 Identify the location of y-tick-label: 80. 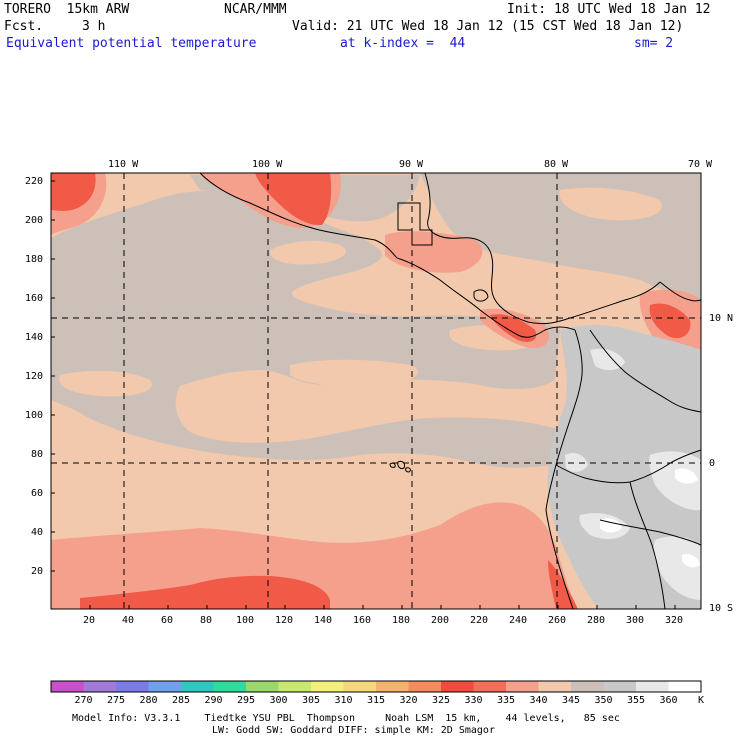
(37, 454).